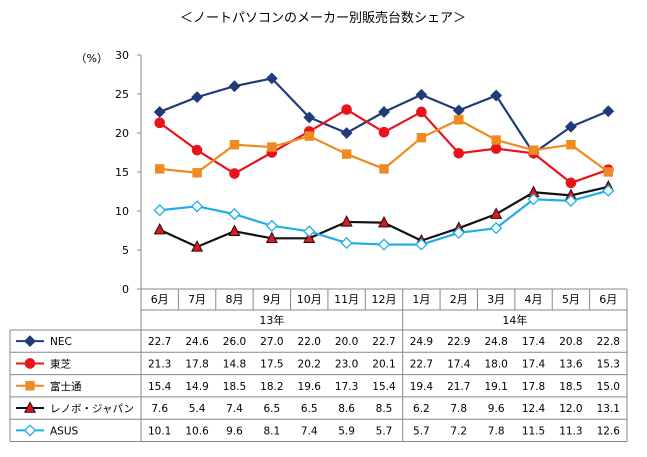 Image resolution: width=647 pixels, height=457 pixels. What do you see at coordinates (309, 342) in the screenshot?
I see `series-0-value-label: 22.0` at bounding box center [309, 342].